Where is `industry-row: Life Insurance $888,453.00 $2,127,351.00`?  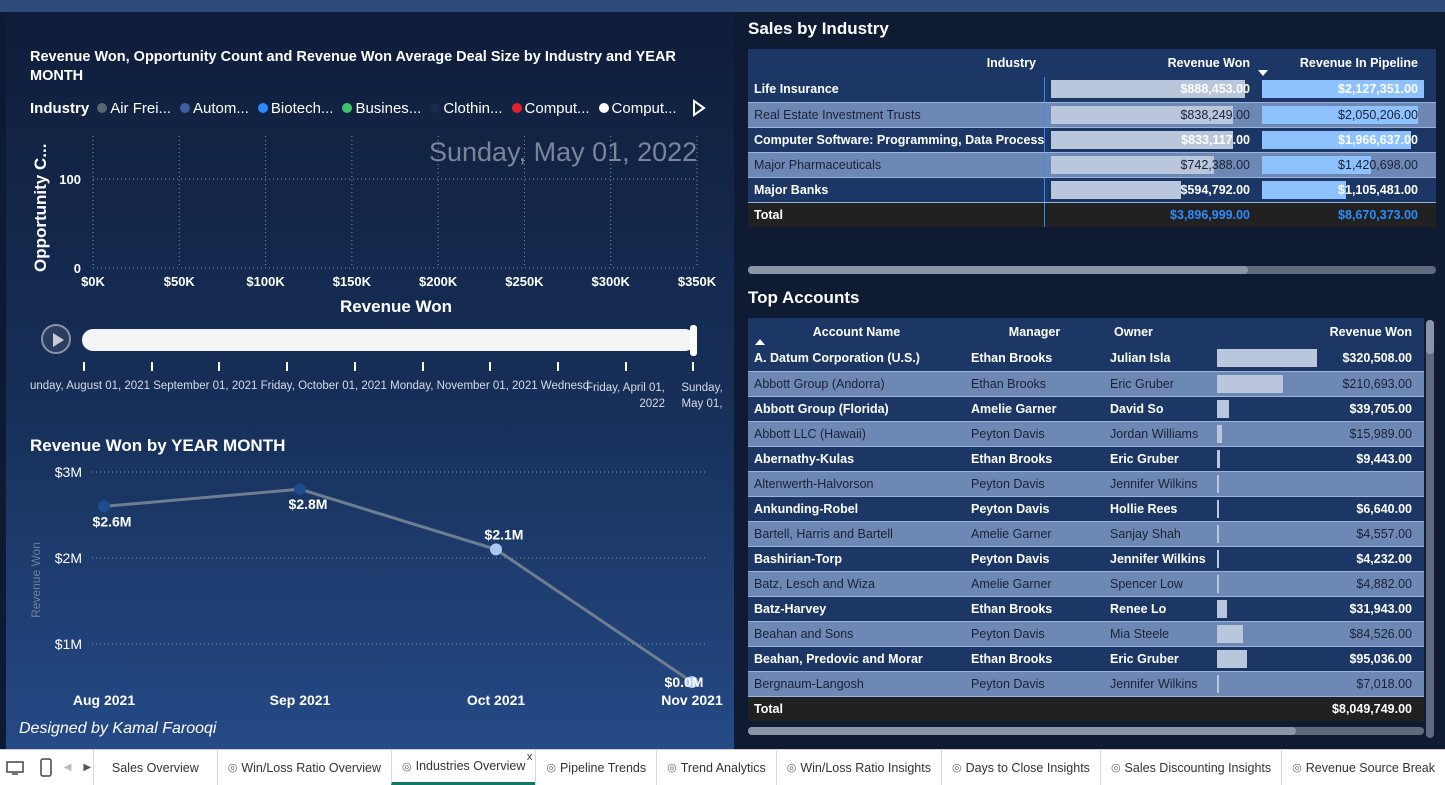 industry-row: Life Insurance $888,453.00 $2,127,351.00 is located at coordinates (1092, 90).